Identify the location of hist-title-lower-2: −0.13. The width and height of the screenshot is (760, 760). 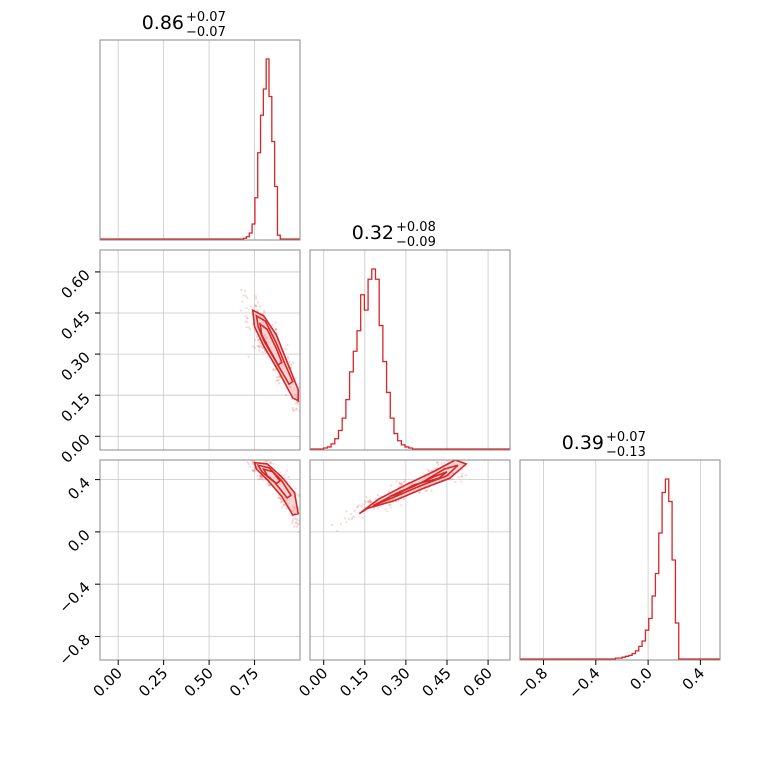
(626, 452).